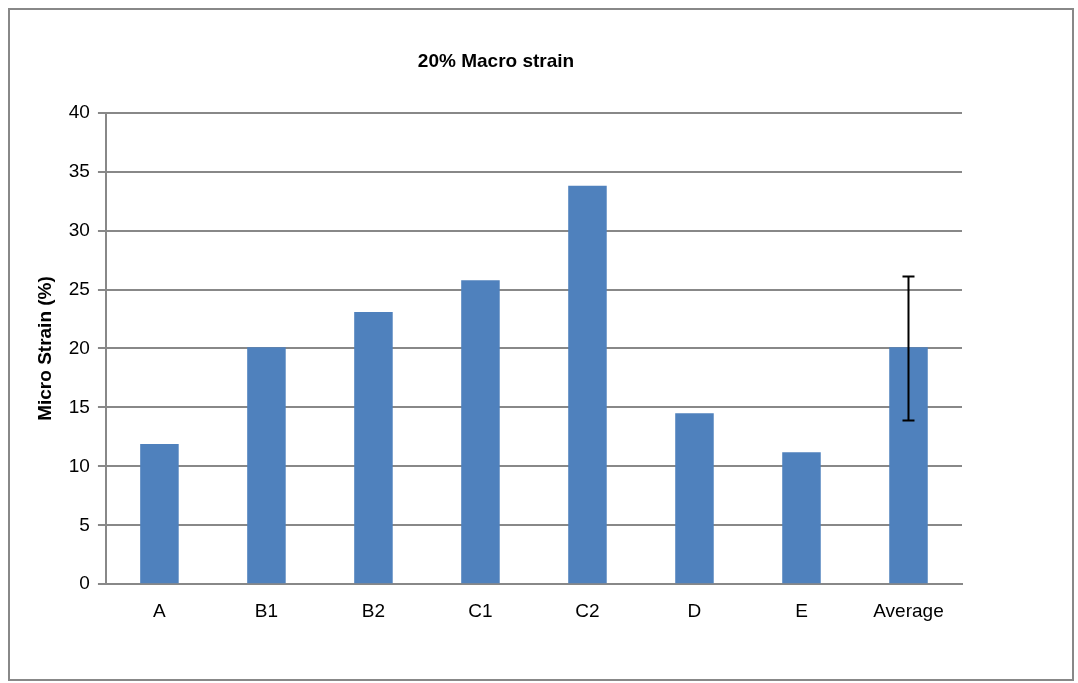 The image size is (1078, 683). I want to click on x-tick-label: C2, so click(587, 610).